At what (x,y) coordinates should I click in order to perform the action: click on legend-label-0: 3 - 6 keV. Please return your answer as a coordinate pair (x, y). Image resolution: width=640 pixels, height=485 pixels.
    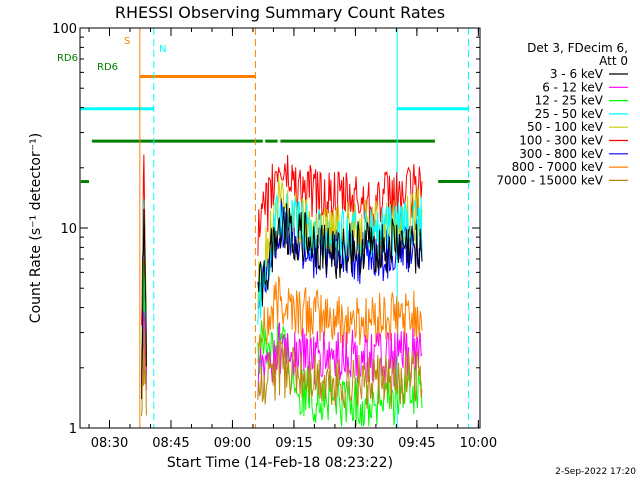
    Looking at the image, I should click on (577, 74).